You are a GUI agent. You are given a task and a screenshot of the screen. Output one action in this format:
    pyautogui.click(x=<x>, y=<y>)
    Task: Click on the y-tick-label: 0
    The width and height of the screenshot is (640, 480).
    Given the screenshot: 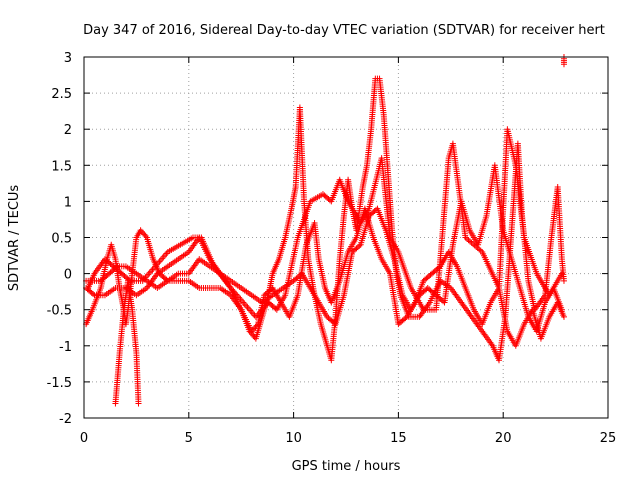 What is the action you would take?
    pyautogui.click(x=68, y=275)
    